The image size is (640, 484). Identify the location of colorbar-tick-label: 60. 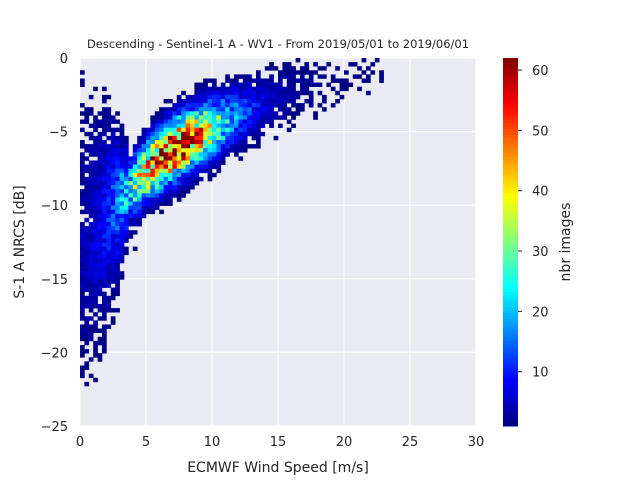
(540, 71).